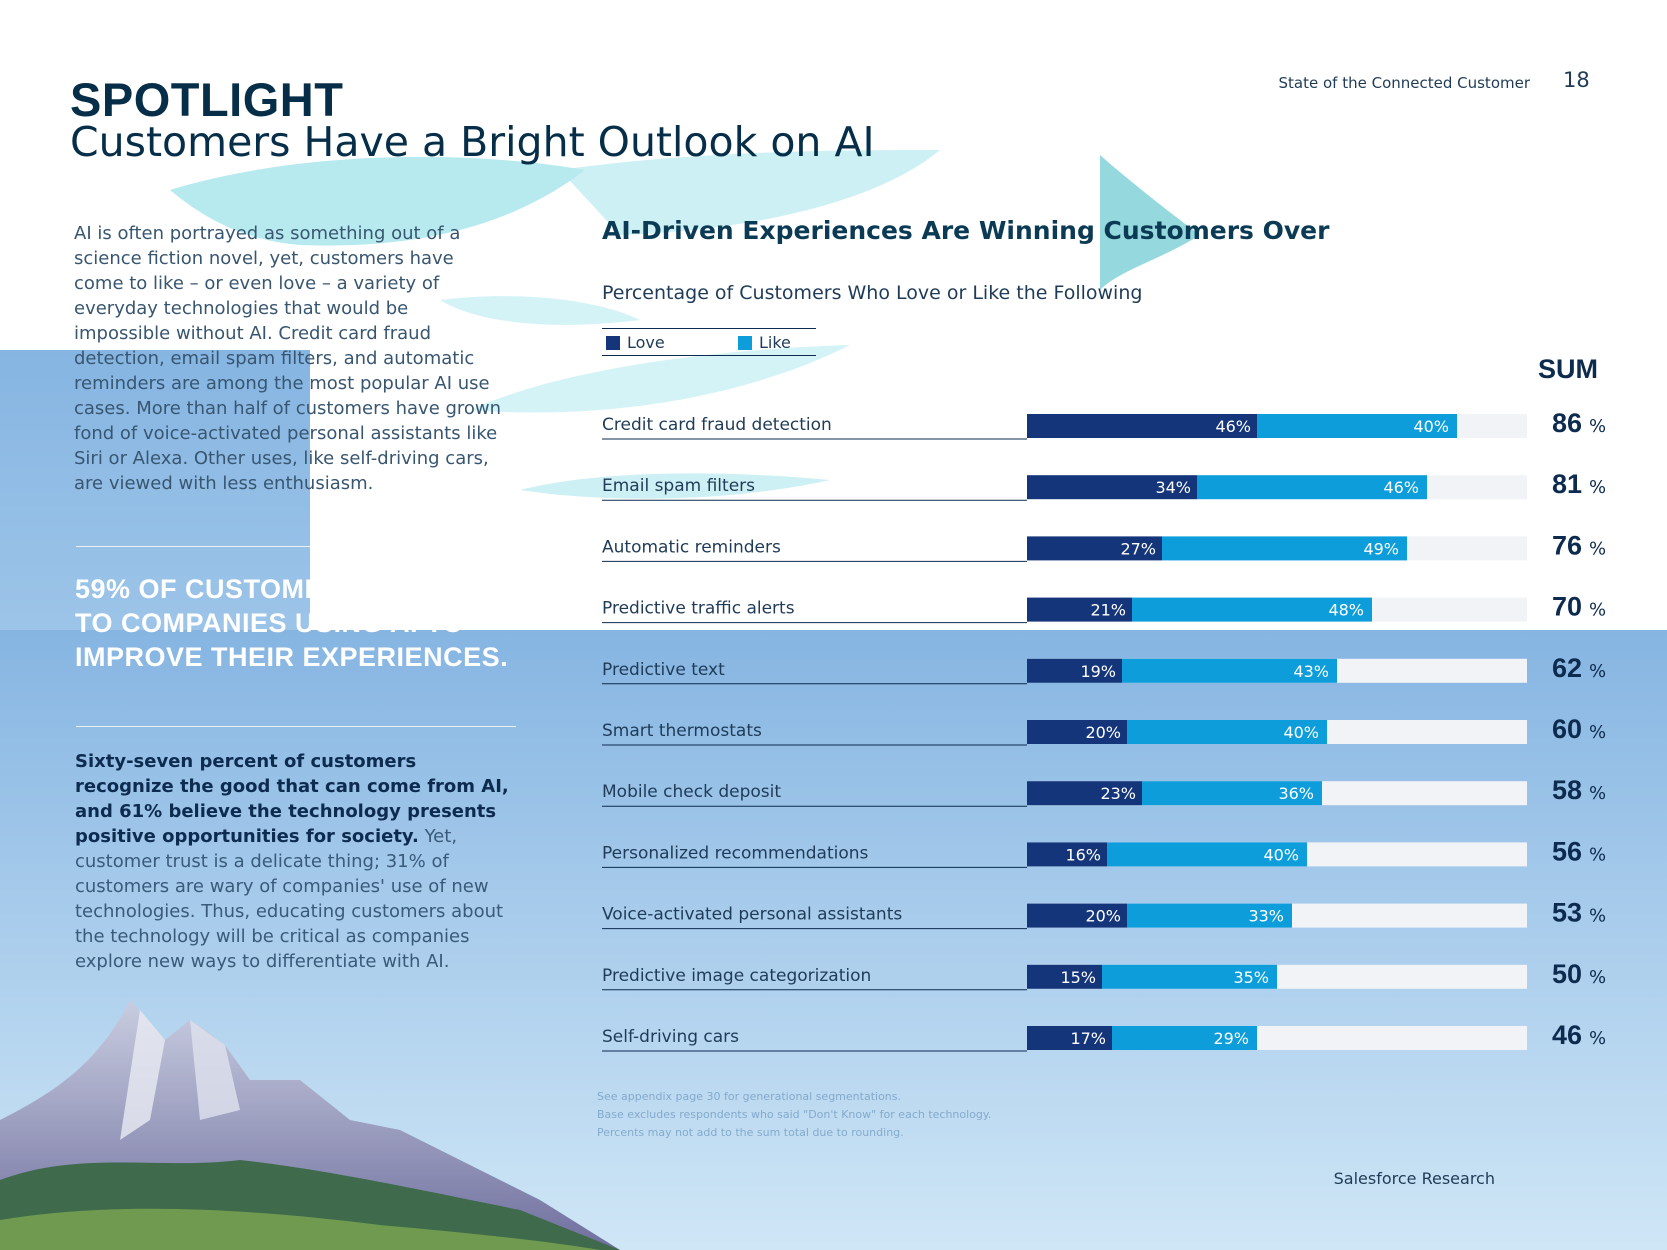  Describe the element at coordinates (1381, 548) in the screenshot. I see `label-like: 49%` at that location.